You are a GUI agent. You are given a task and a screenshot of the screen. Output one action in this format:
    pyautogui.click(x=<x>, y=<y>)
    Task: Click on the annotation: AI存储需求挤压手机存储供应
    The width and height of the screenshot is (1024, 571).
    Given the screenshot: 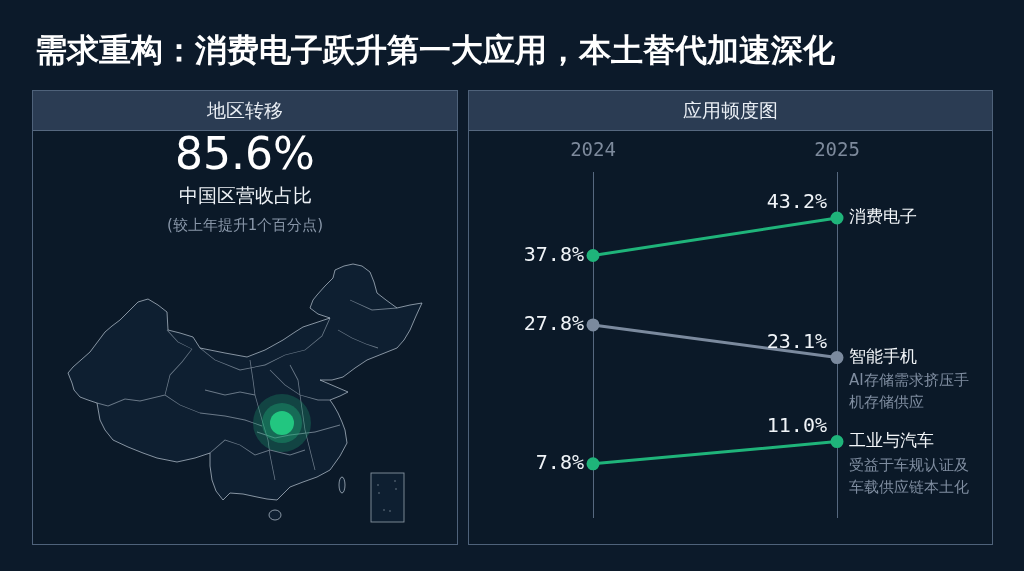 What is the action you would take?
    pyautogui.click(x=909, y=391)
    